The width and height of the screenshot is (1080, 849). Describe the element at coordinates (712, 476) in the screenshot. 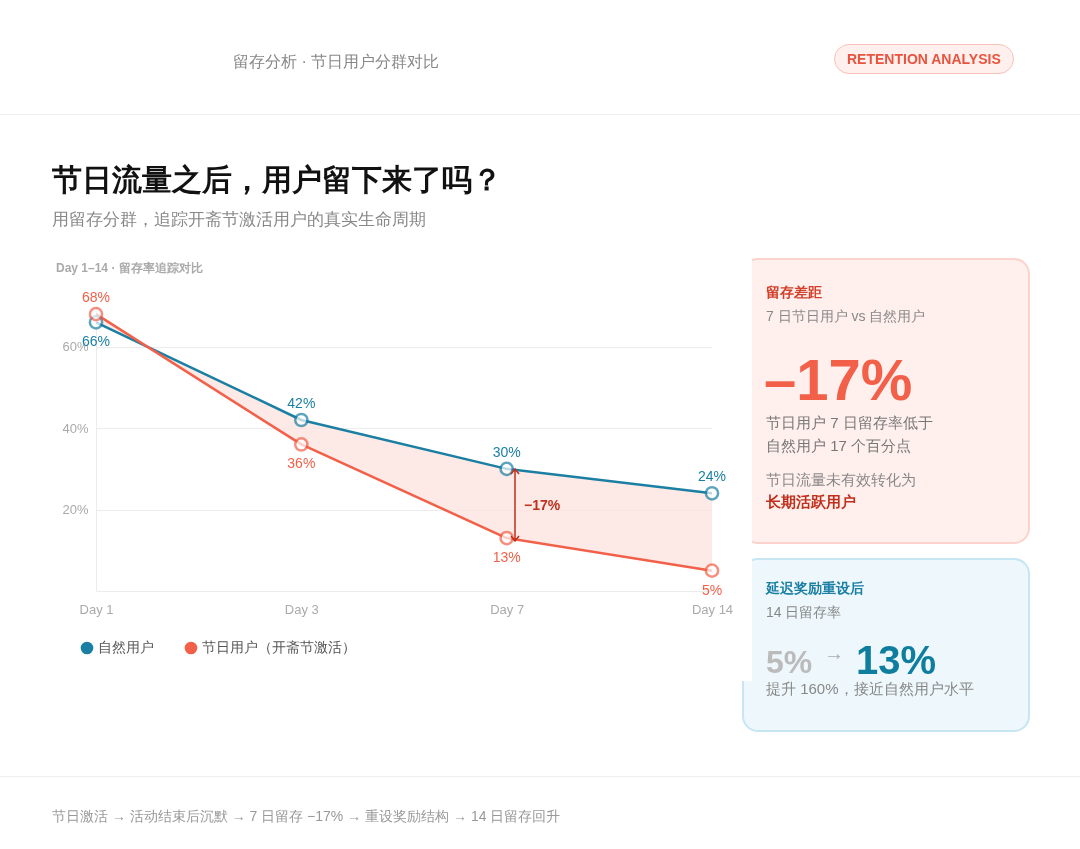

I see `data-label: 24%` at that location.